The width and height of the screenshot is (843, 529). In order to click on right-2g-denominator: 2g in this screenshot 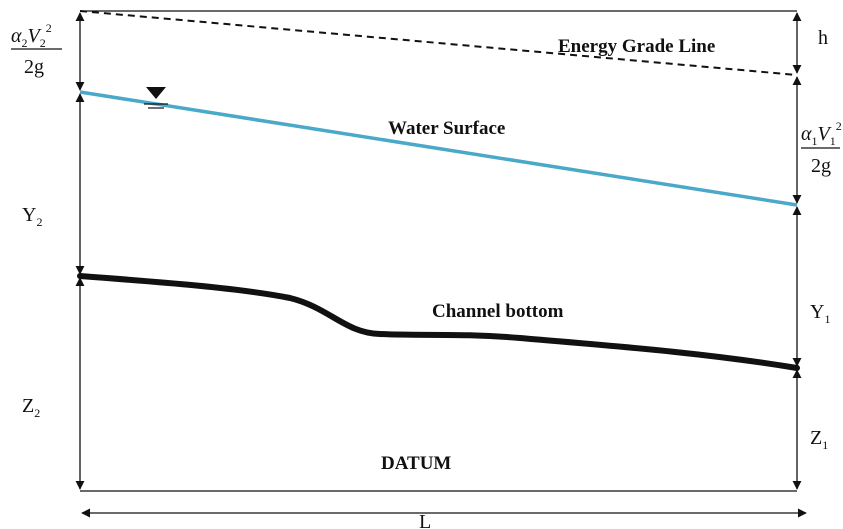, I will do `click(821, 166)`.